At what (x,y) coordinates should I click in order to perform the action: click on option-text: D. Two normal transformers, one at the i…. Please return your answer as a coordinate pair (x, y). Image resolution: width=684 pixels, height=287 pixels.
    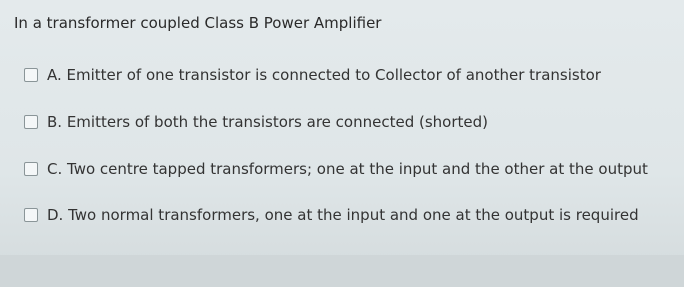
    Looking at the image, I should click on (343, 215).